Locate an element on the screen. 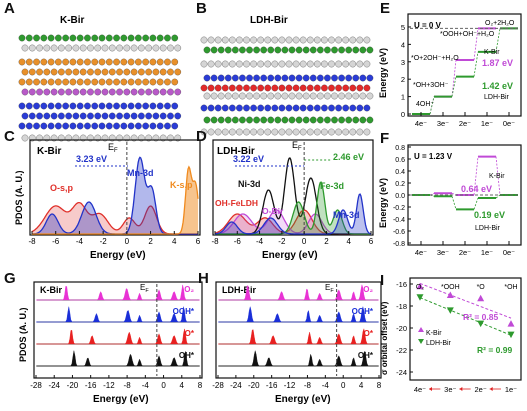  pdos-d-x-tick-label: -2 is located at coordinates (282, 241).